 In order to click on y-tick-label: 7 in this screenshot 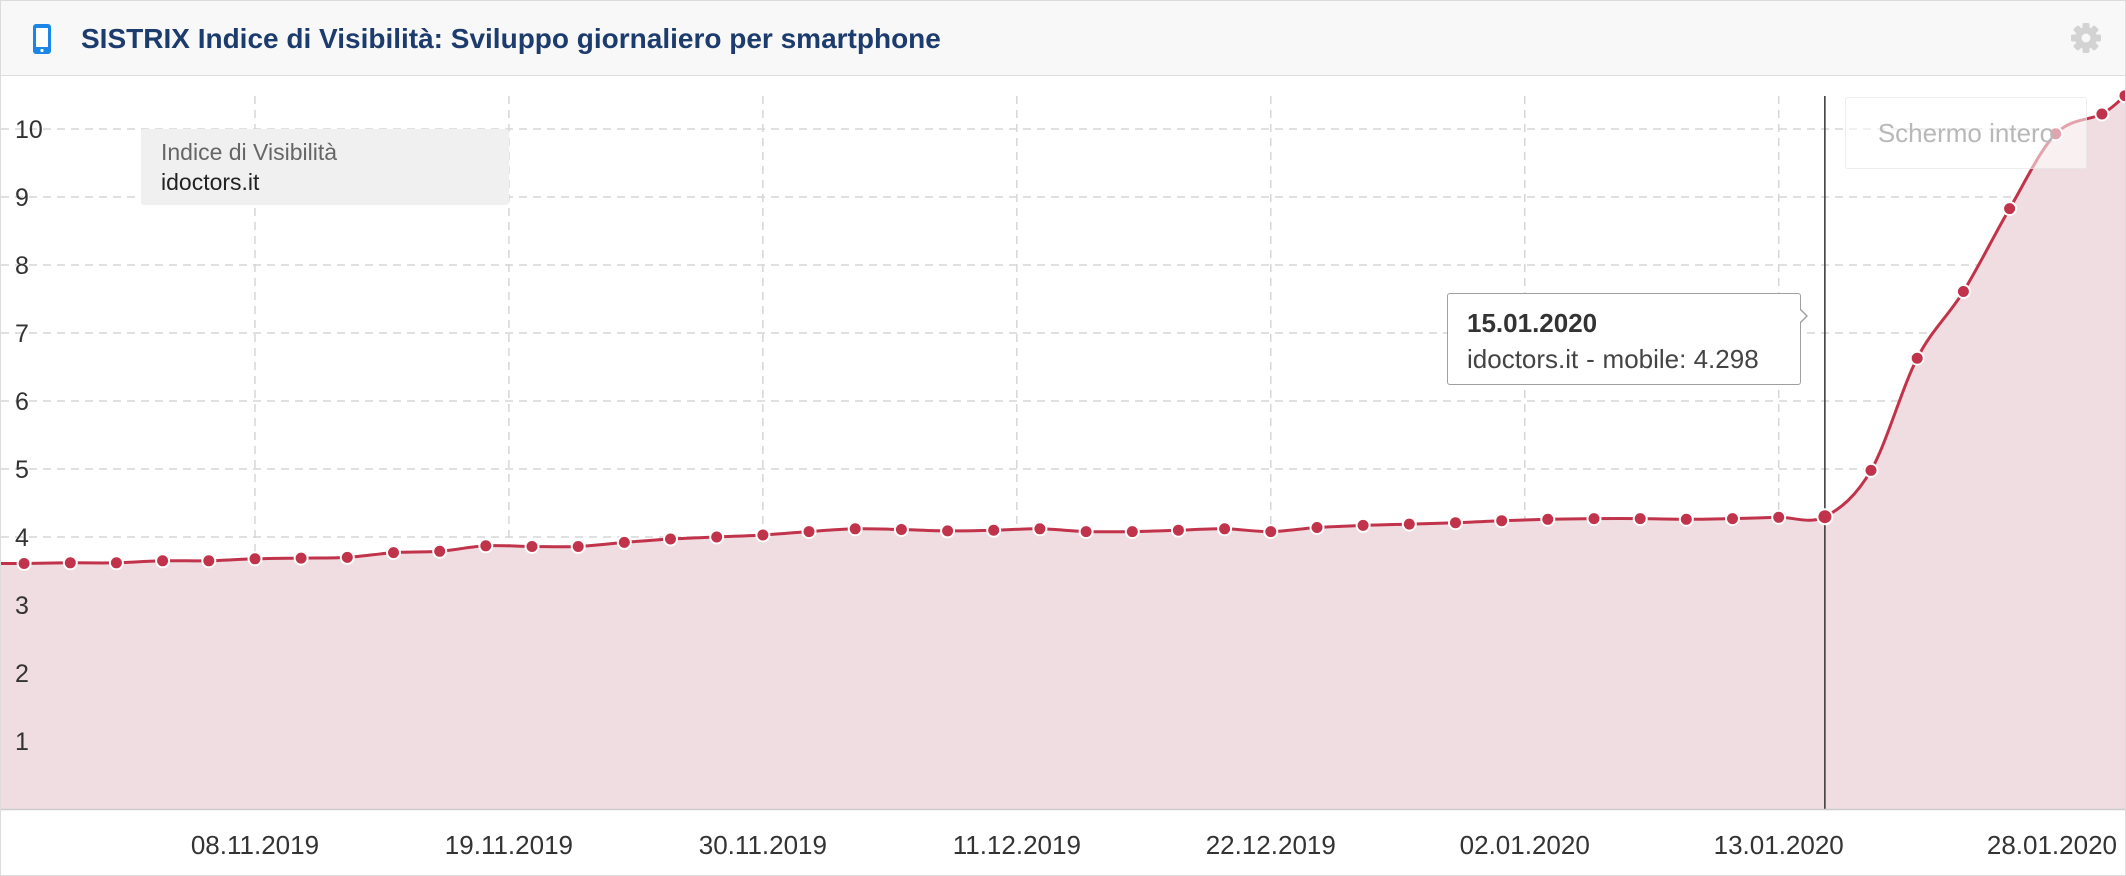, I will do `click(22, 334)`.